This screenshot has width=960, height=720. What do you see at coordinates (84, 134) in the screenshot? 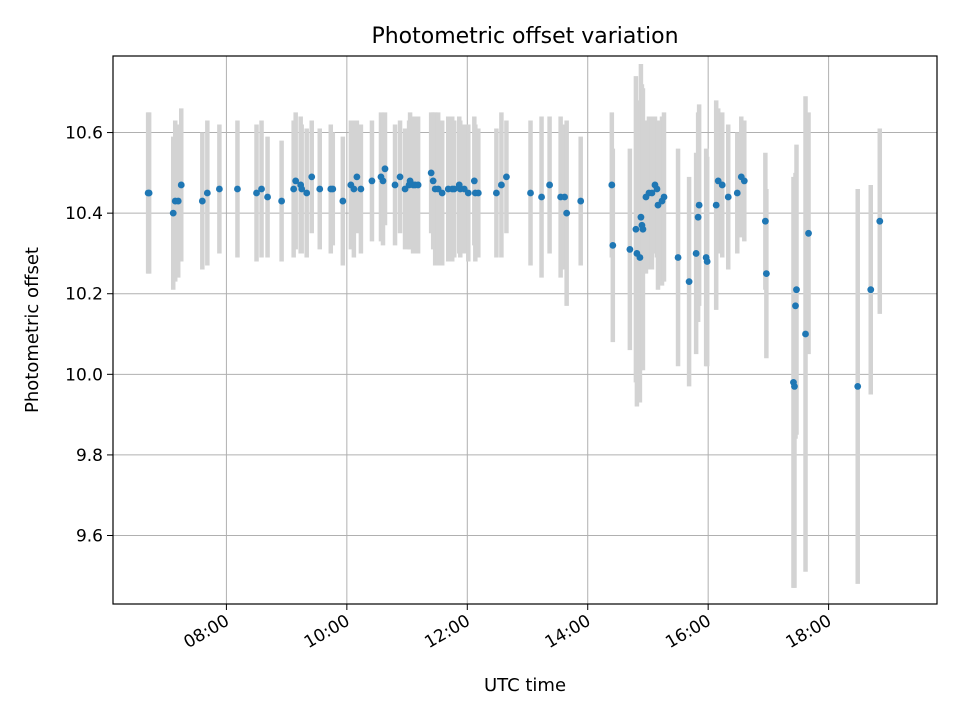
I see `y-tick-label: 10.6` at bounding box center [84, 134].